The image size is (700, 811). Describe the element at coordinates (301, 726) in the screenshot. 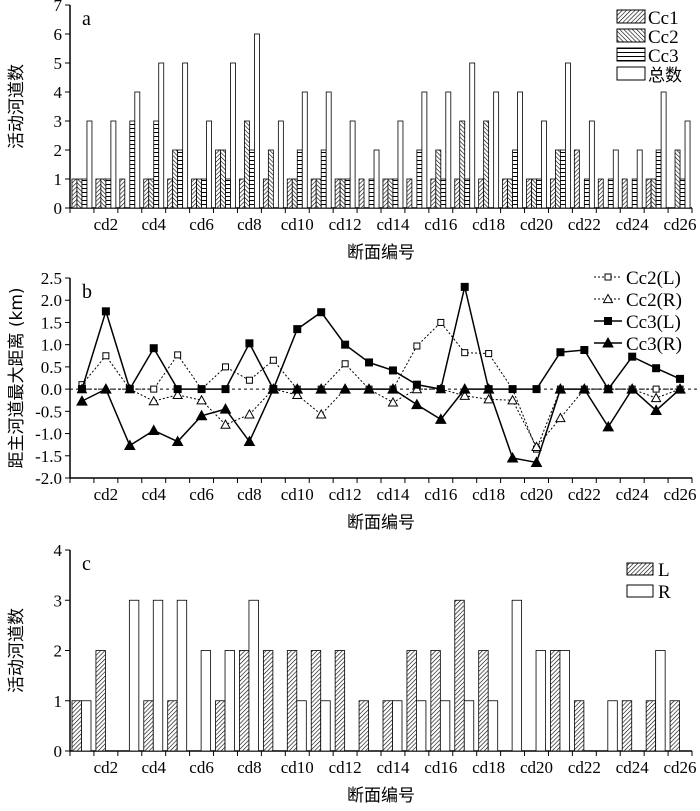

I see `bar-R-cd10` at that location.